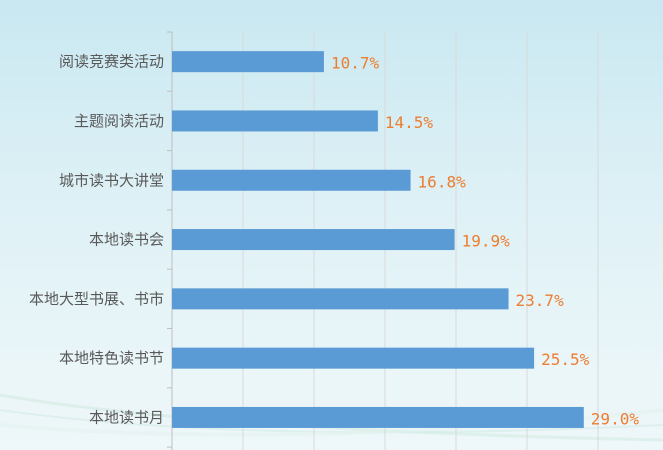 The image size is (663, 450). Describe the element at coordinates (126, 240) in the screenshot. I see `category-label: 本地读书会` at that location.